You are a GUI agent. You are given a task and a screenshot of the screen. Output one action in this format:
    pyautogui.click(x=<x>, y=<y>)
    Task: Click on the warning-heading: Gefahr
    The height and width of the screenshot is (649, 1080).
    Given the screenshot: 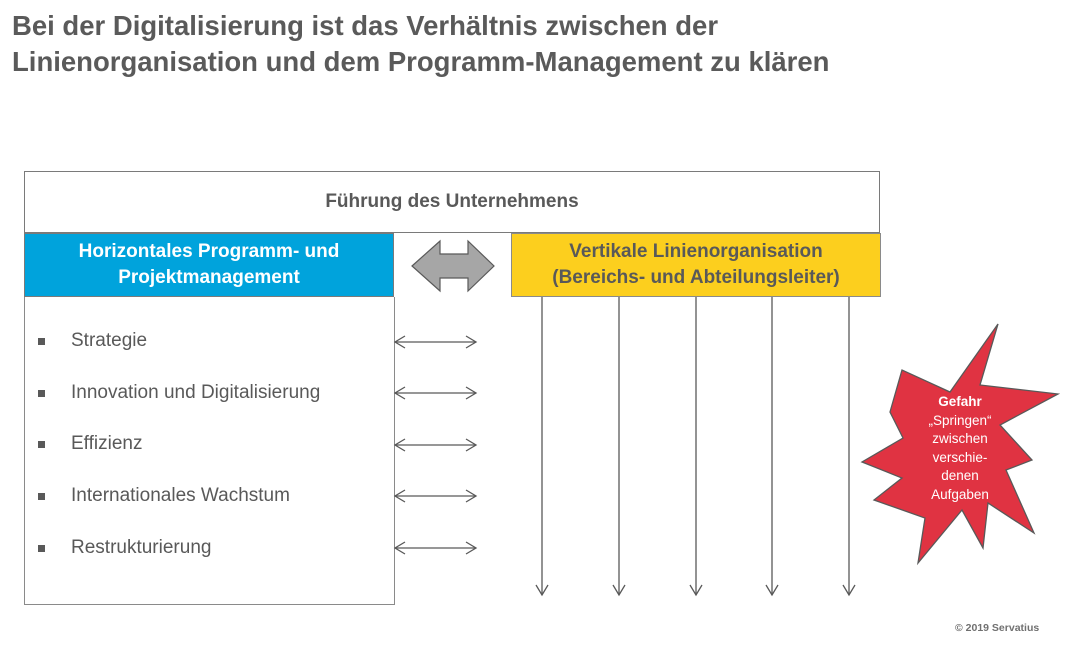 What is the action you would take?
    pyautogui.click(x=960, y=401)
    